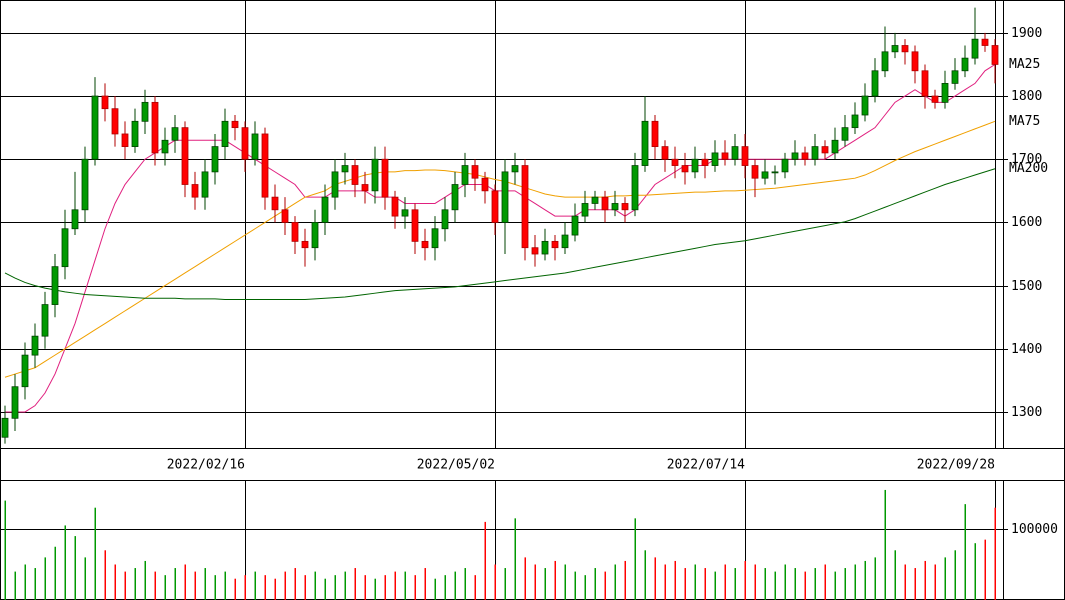  I want to click on y-tick-label: 1600, so click(1026, 222).